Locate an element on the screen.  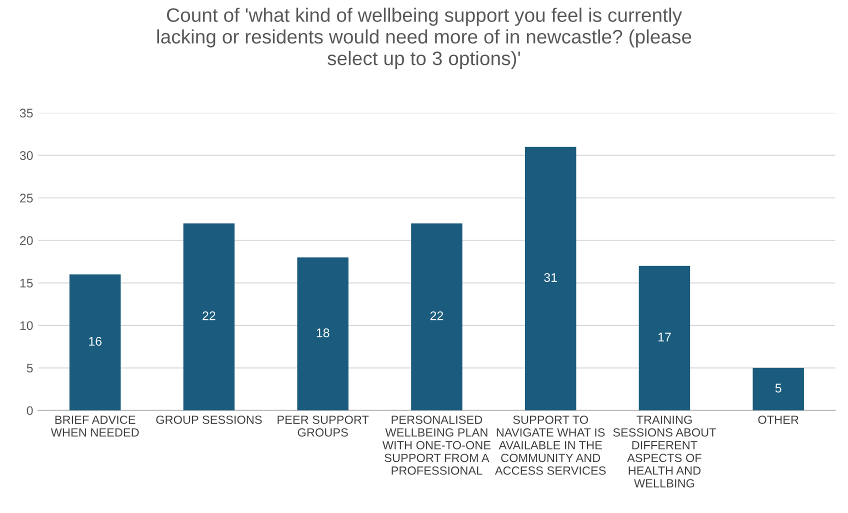
chart-title: Count of 'what kind of wellbeing support you feel is currently lacking or residents would need more of in newcastle? (please select up to 3 options)' is located at coordinates (424, 39).